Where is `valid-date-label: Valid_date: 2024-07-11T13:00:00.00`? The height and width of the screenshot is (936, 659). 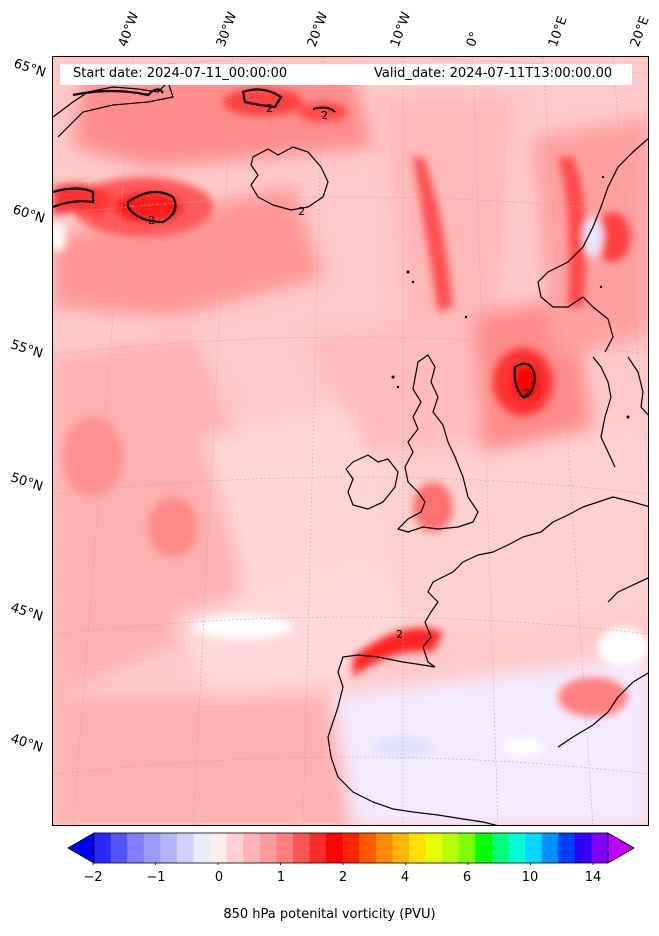
valid-date-label: Valid_date: 2024-07-11T13:00:00.00 is located at coordinates (493, 73).